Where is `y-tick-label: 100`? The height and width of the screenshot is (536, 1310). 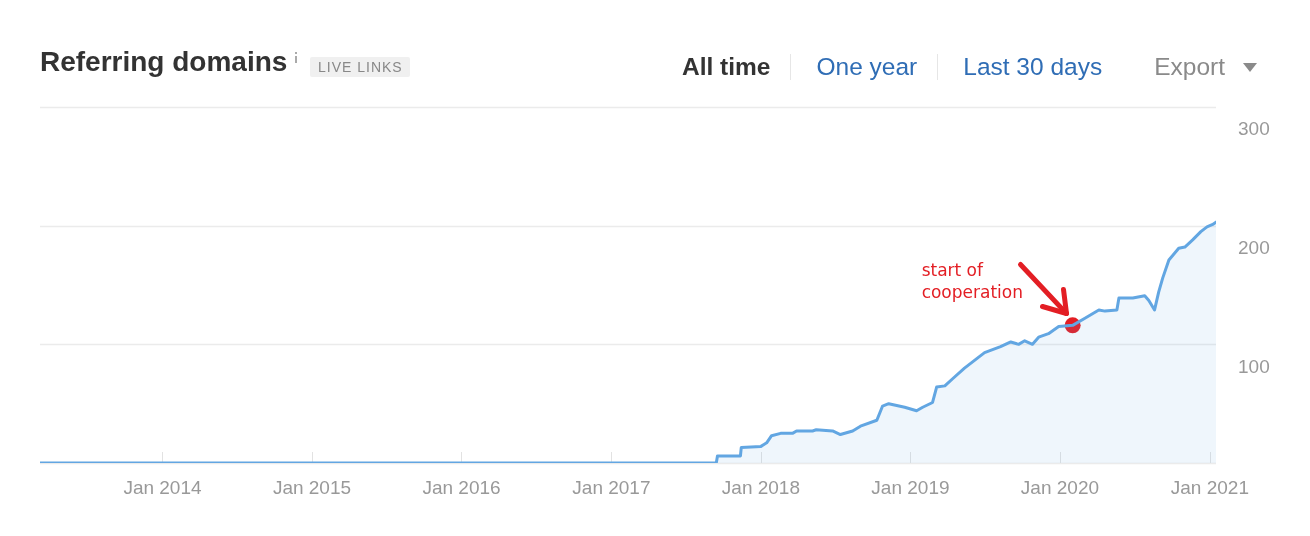 y-tick-label: 100 is located at coordinates (1254, 366).